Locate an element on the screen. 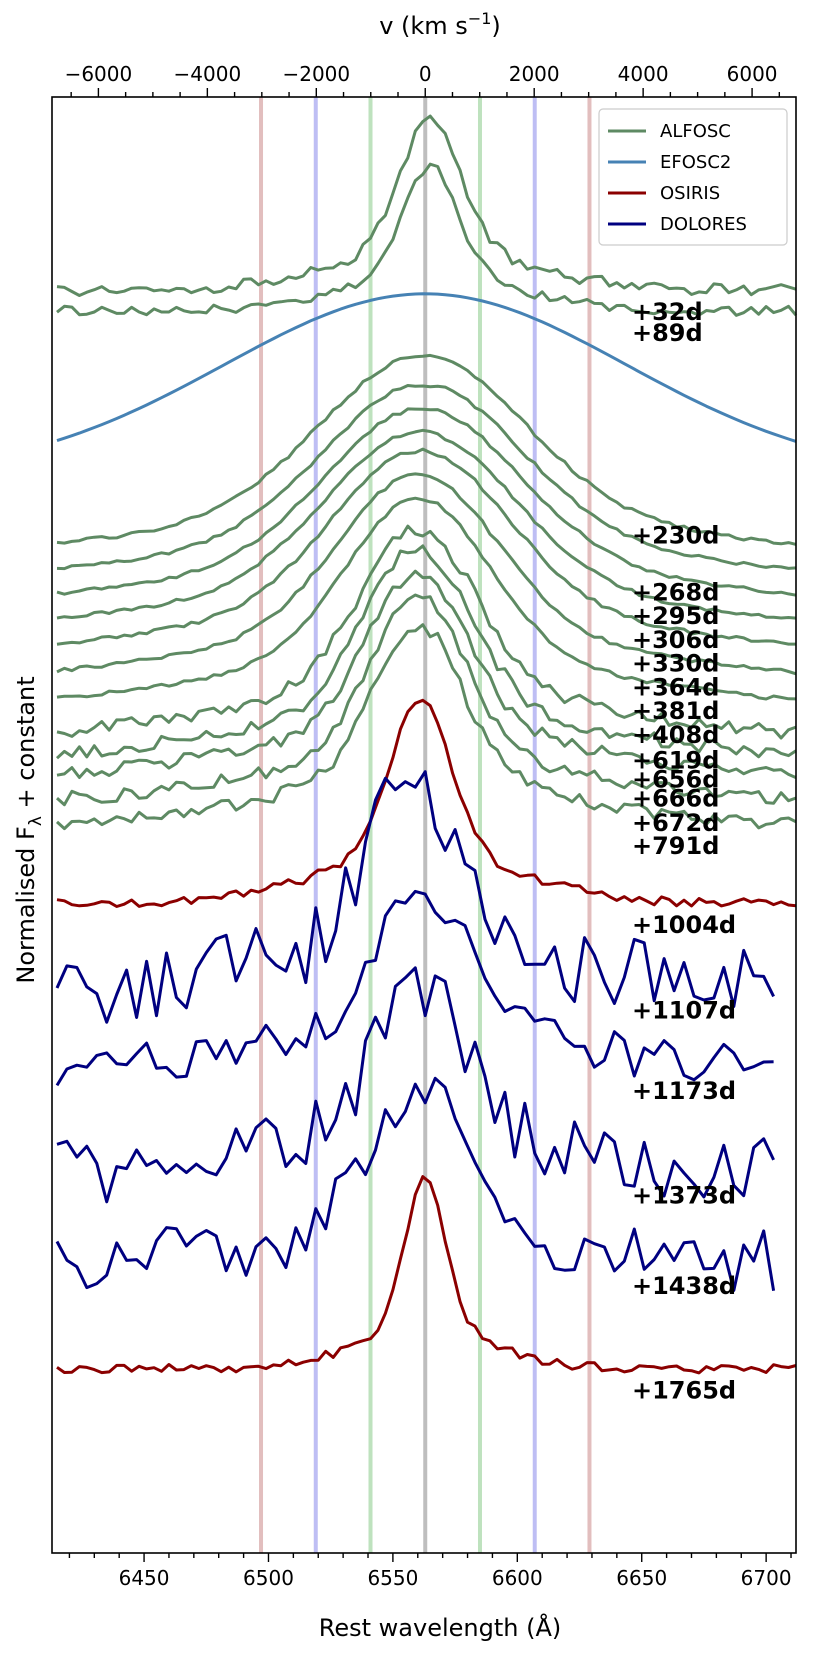 The height and width of the screenshot is (1659, 831). epoch-label-666d: +666d is located at coordinates (675, 798).